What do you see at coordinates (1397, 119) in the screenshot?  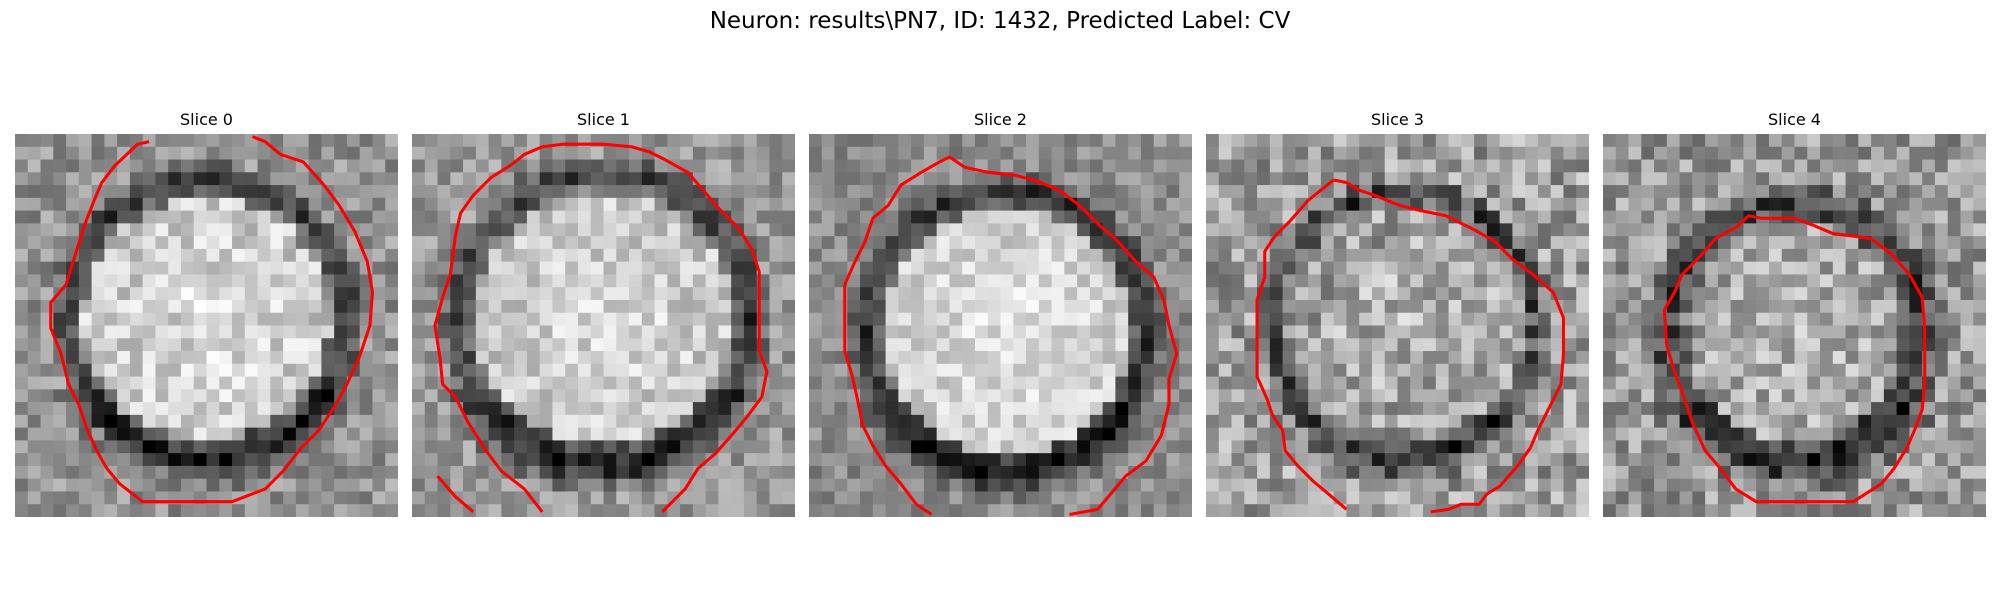 I see `slice-title: Slice 3` at bounding box center [1397, 119].